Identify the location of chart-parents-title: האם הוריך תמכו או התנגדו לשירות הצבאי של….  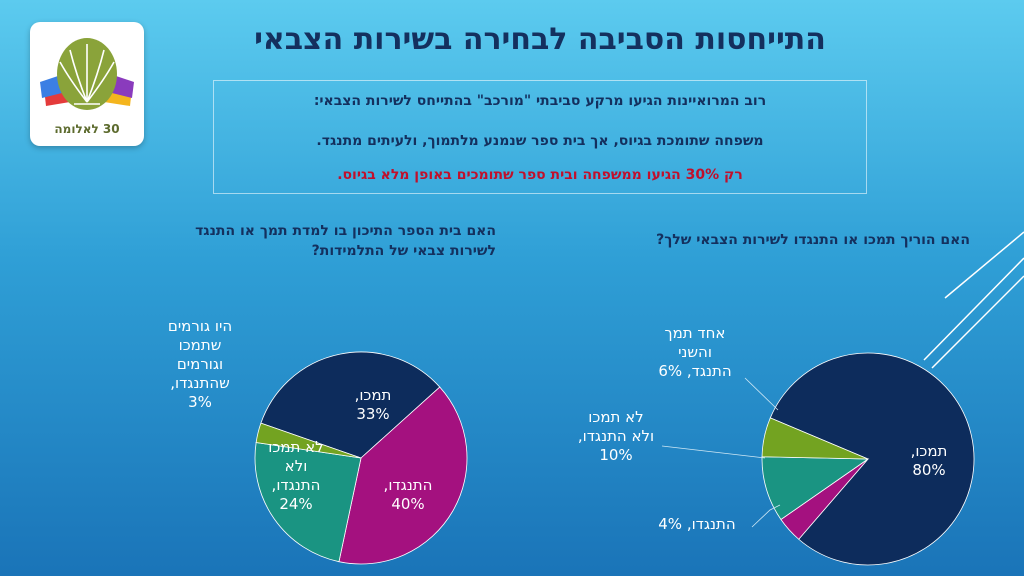
(813, 240).